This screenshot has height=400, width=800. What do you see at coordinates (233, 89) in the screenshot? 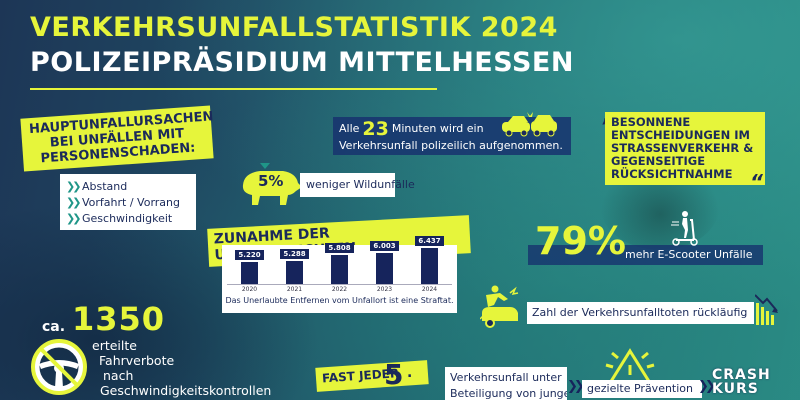
I see `title-divider` at bounding box center [233, 89].